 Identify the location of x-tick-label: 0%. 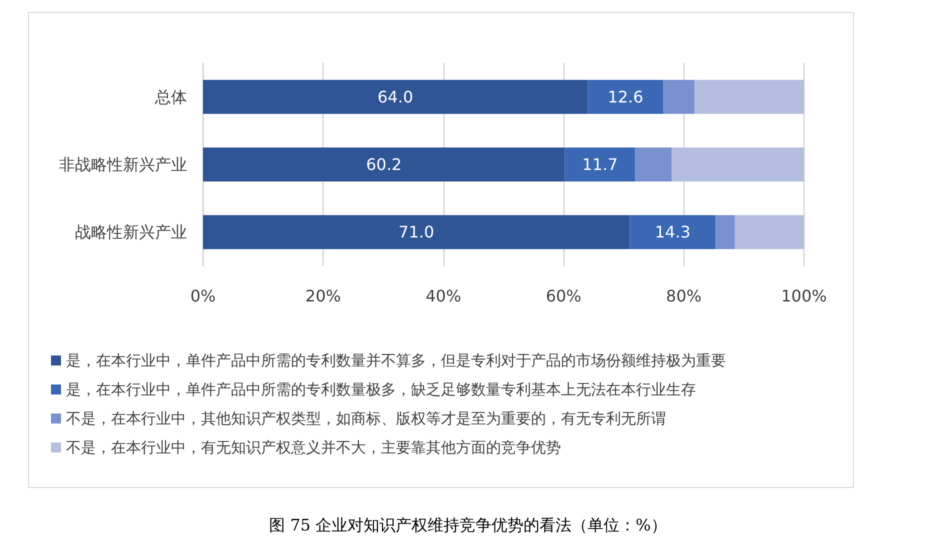
(203, 296).